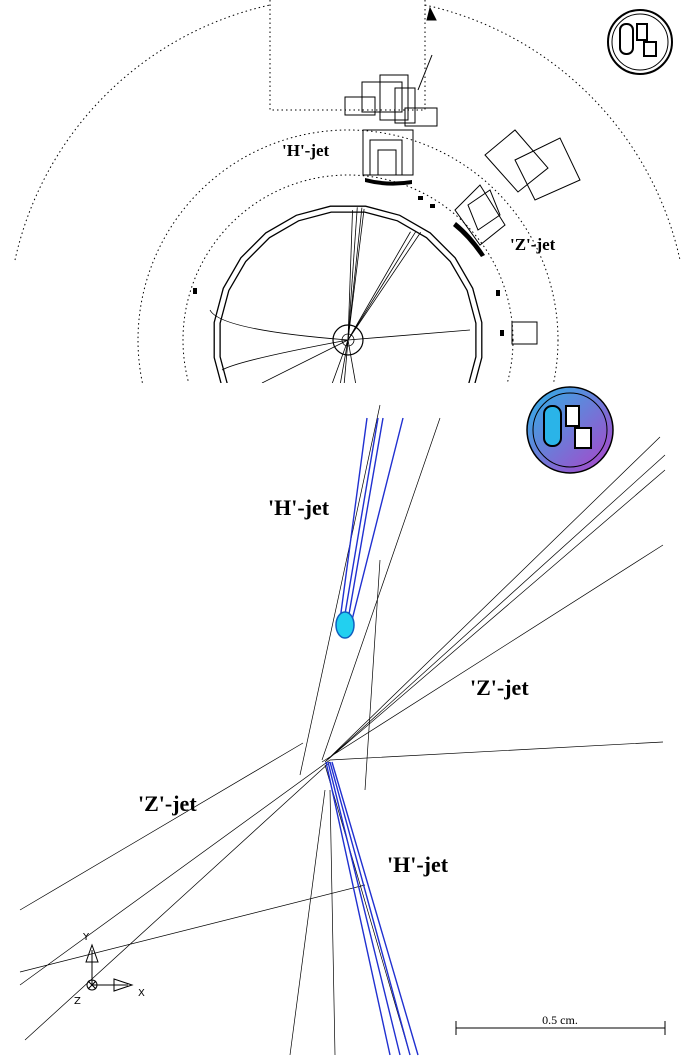 This screenshot has width=683, height=1057. I want to click on axis-label: Z, so click(77, 1001).